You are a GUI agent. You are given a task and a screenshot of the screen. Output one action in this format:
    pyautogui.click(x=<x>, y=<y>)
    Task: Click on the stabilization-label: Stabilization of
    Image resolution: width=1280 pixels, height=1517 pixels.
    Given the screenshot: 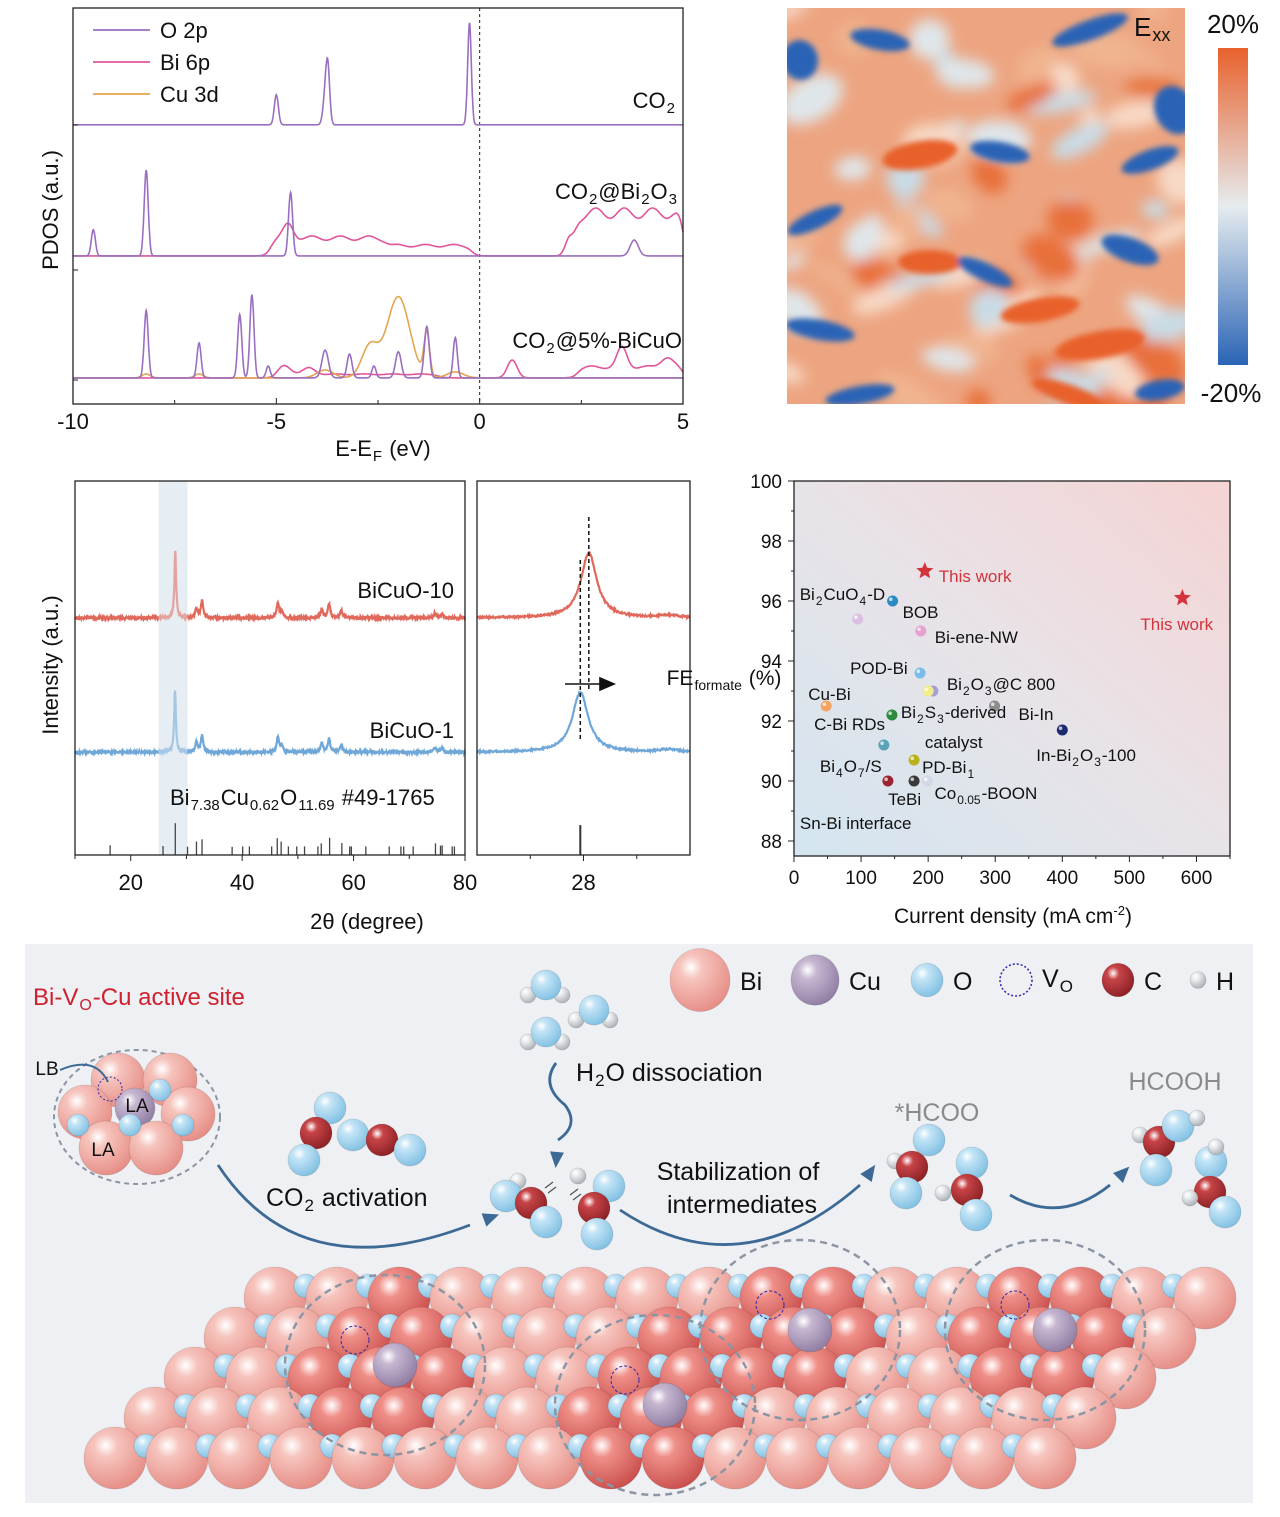 What is the action you would take?
    pyautogui.click(x=738, y=1172)
    